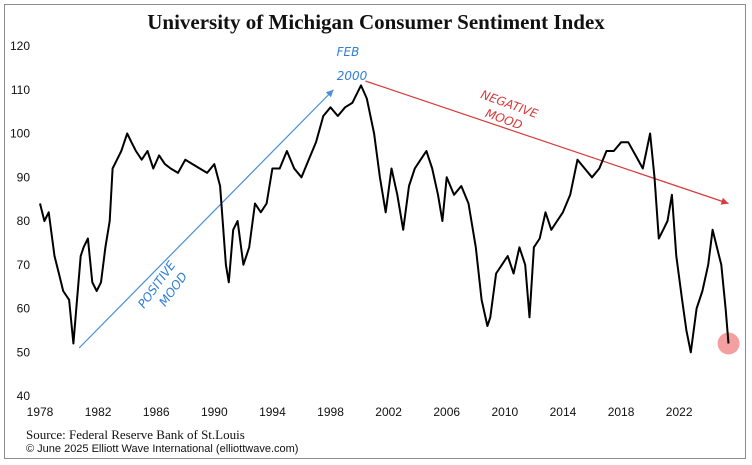 The height and width of the screenshot is (465, 752). I want to click on x-tick-label: 2022, so click(679, 412).